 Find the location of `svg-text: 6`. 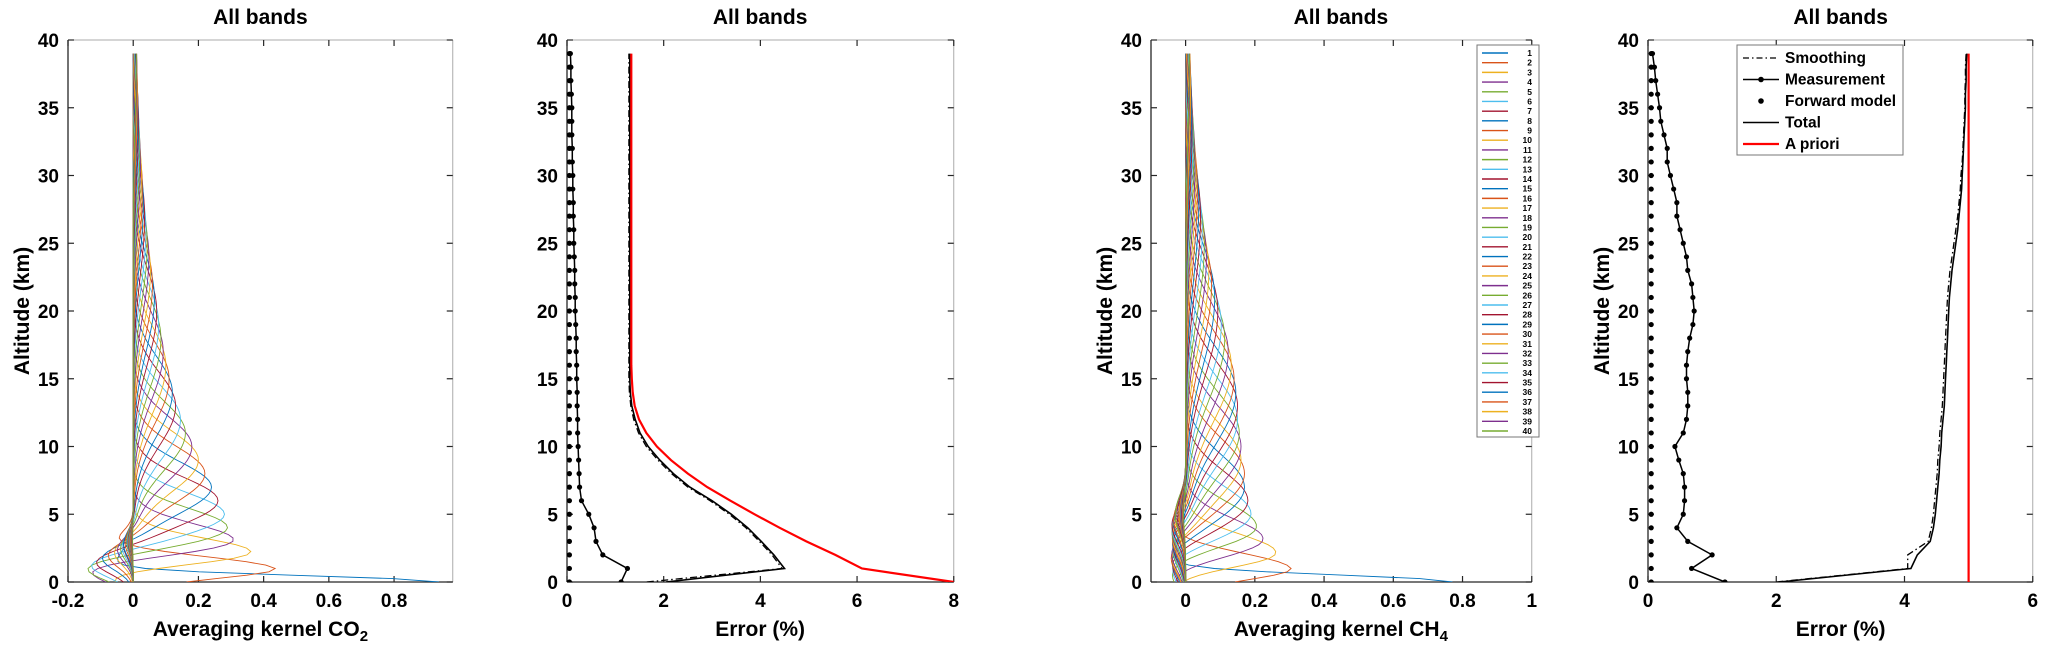

svg-text: 6 is located at coordinates (2033, 601).